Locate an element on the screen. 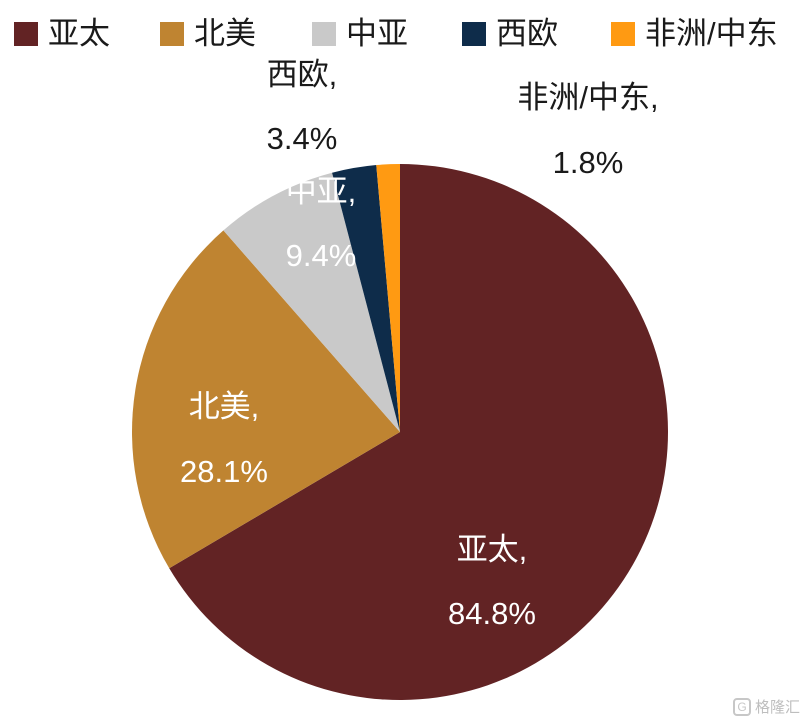  legend-item-north-america: 北美 is located at coordinates (208, 34).